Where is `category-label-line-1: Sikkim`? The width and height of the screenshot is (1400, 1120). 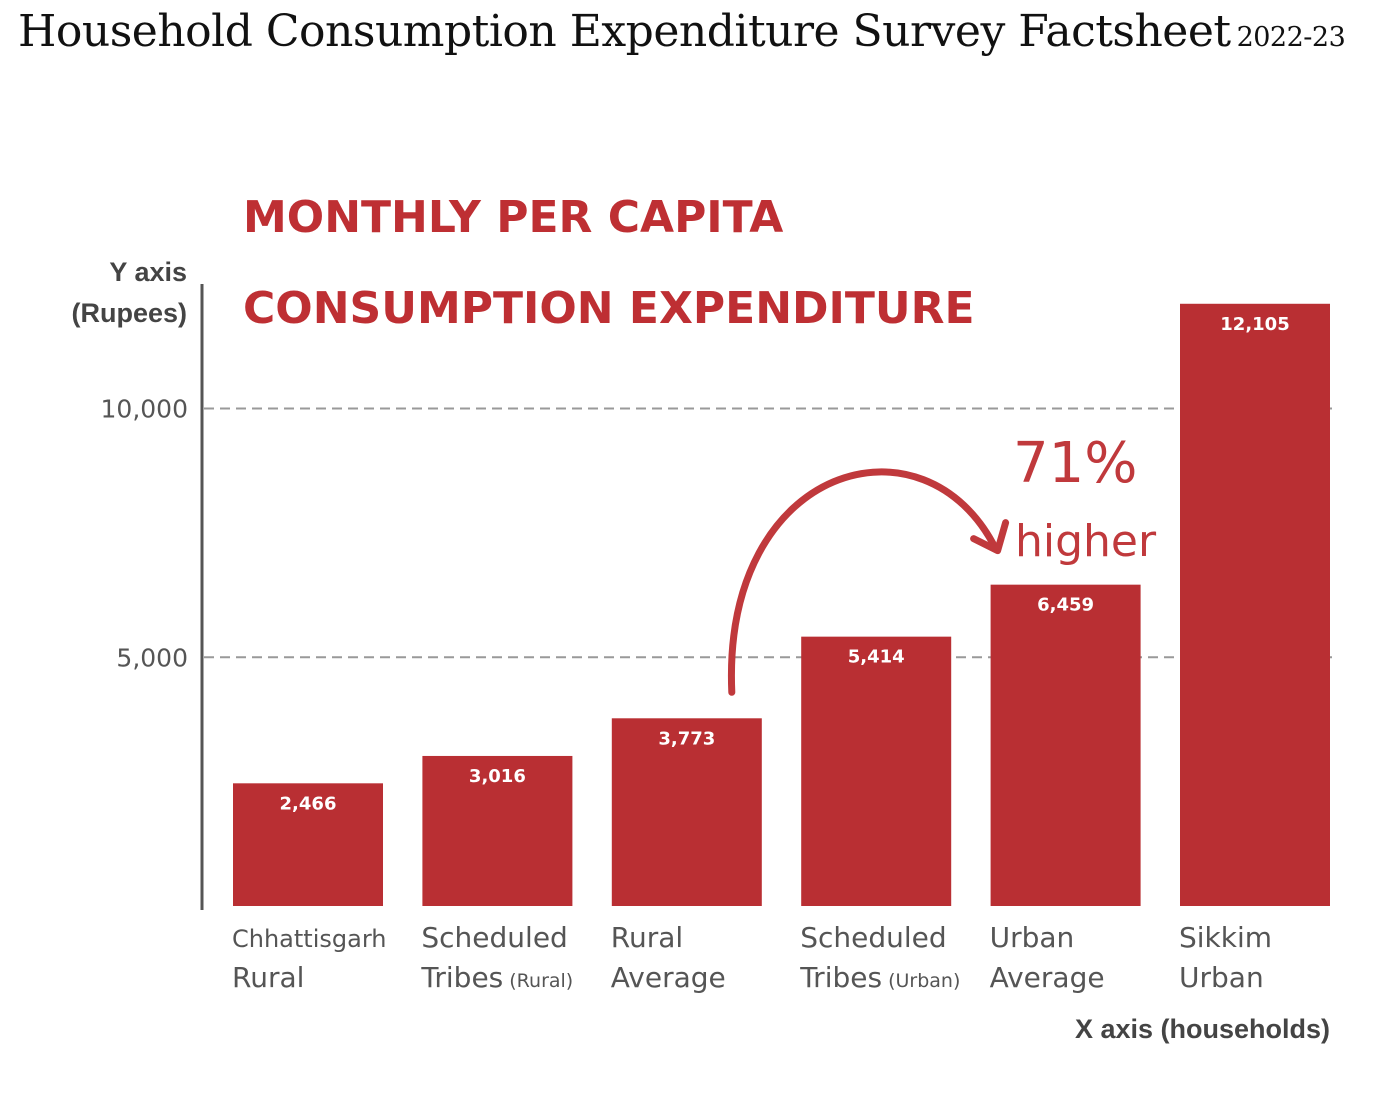 category-label-line-1: Sikkim is located at coordinates (1225, 937).